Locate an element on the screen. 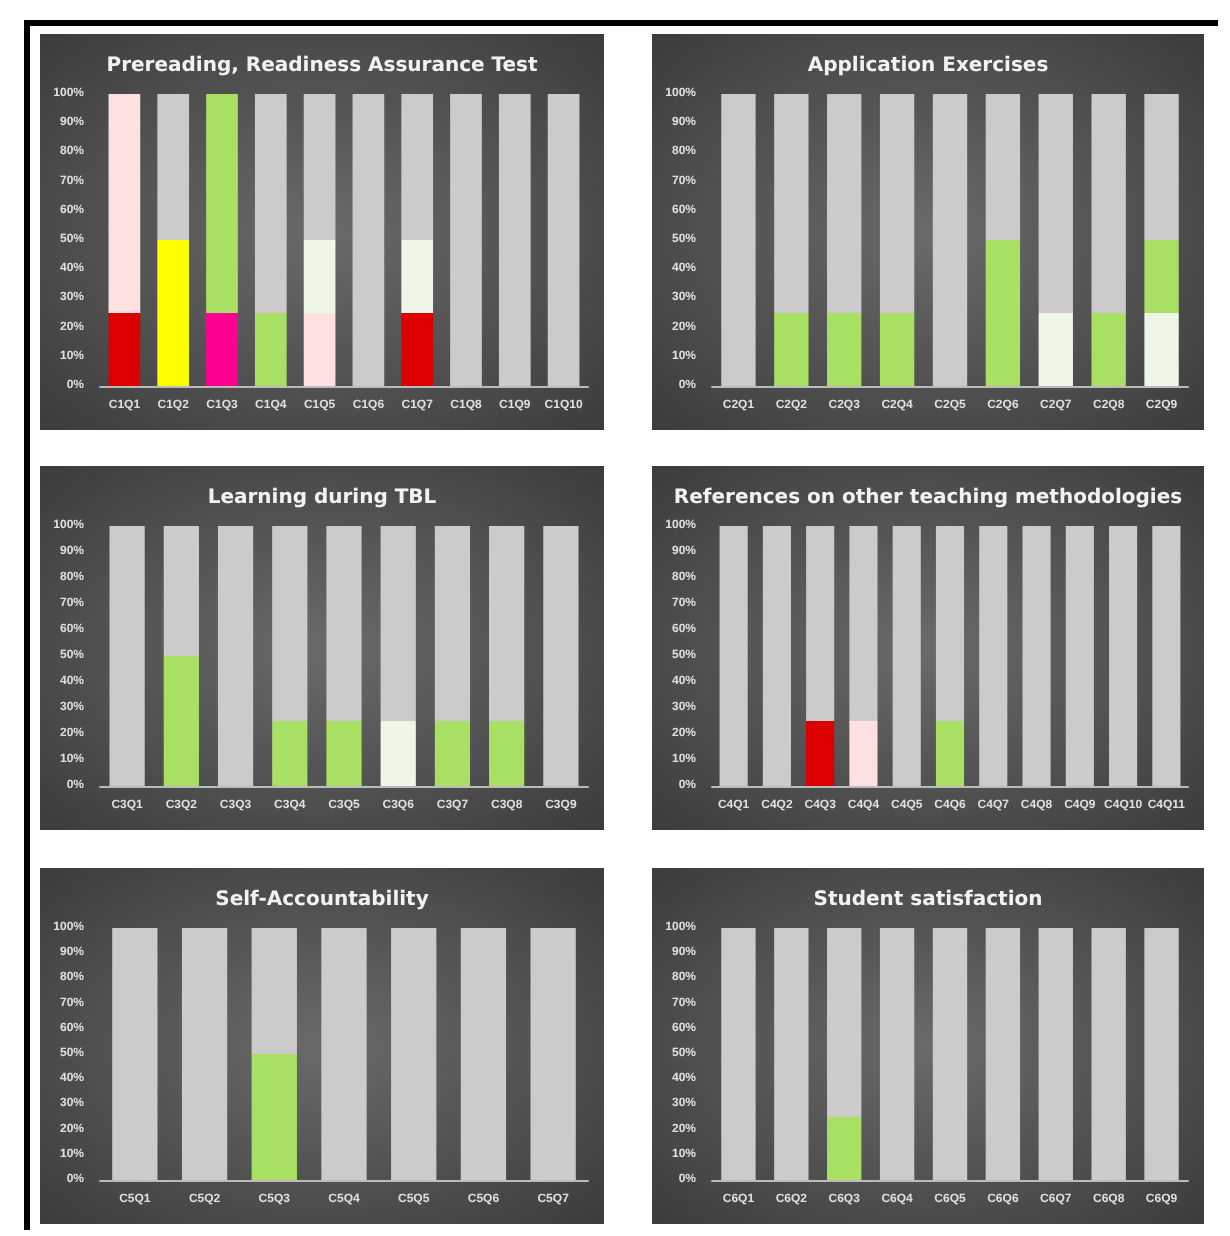  chart-title: References on other teaching methodologies is located at coordinates (928, 498).